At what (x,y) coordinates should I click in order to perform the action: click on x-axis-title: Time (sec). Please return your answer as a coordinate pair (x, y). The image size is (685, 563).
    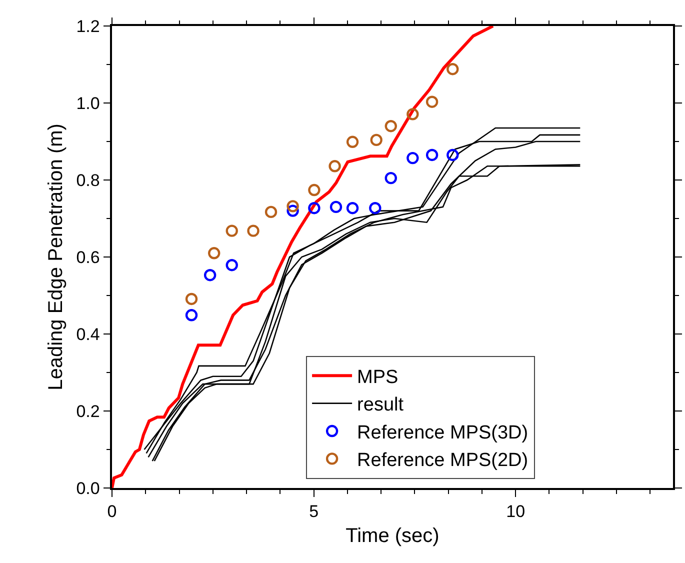
    Looking at the image, I should click on (393, 536).